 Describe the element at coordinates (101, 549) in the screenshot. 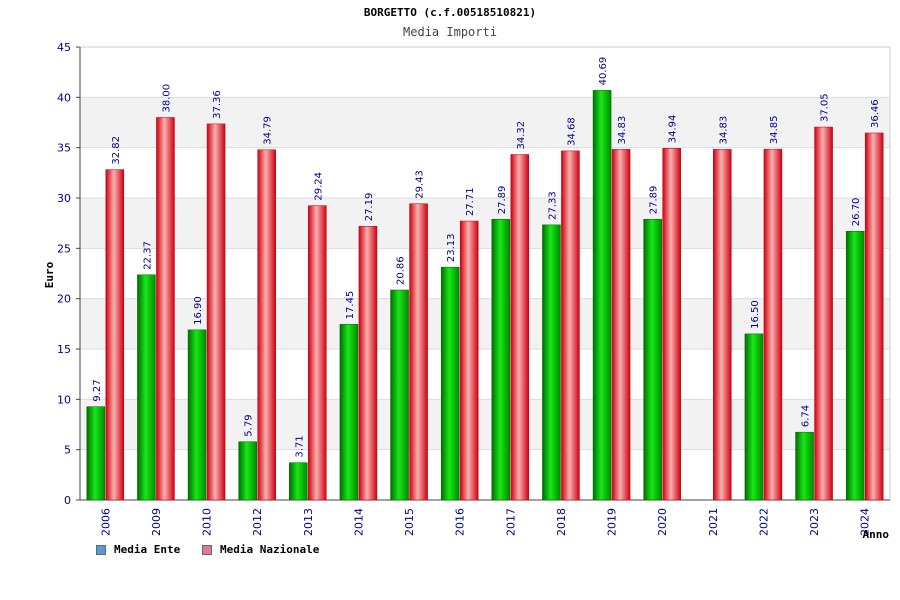

I see `legend-swatch-ente` at that location.